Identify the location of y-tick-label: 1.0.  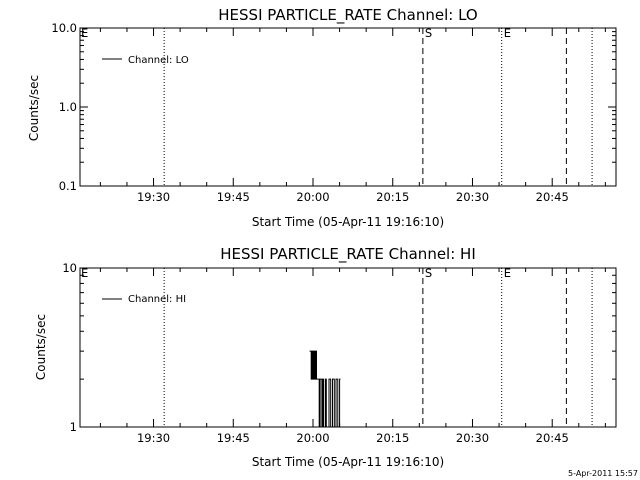
(68, 107).